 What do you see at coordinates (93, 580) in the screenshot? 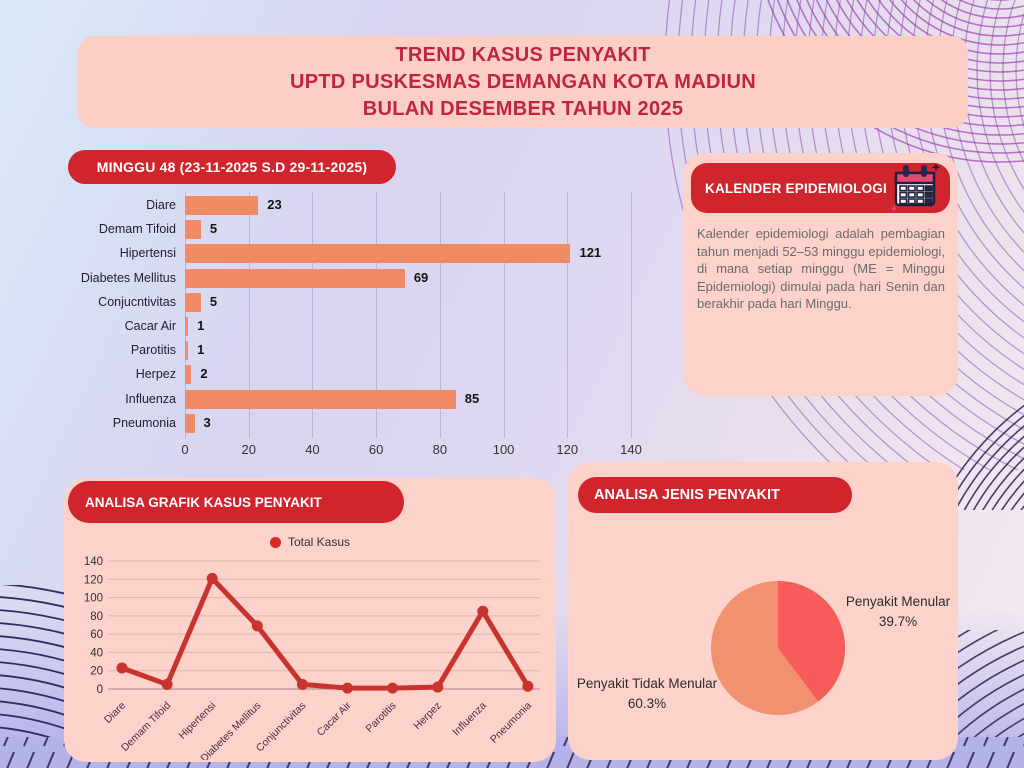
I see `y-axis-tick-label: 120` at bounding box center [93, 580].